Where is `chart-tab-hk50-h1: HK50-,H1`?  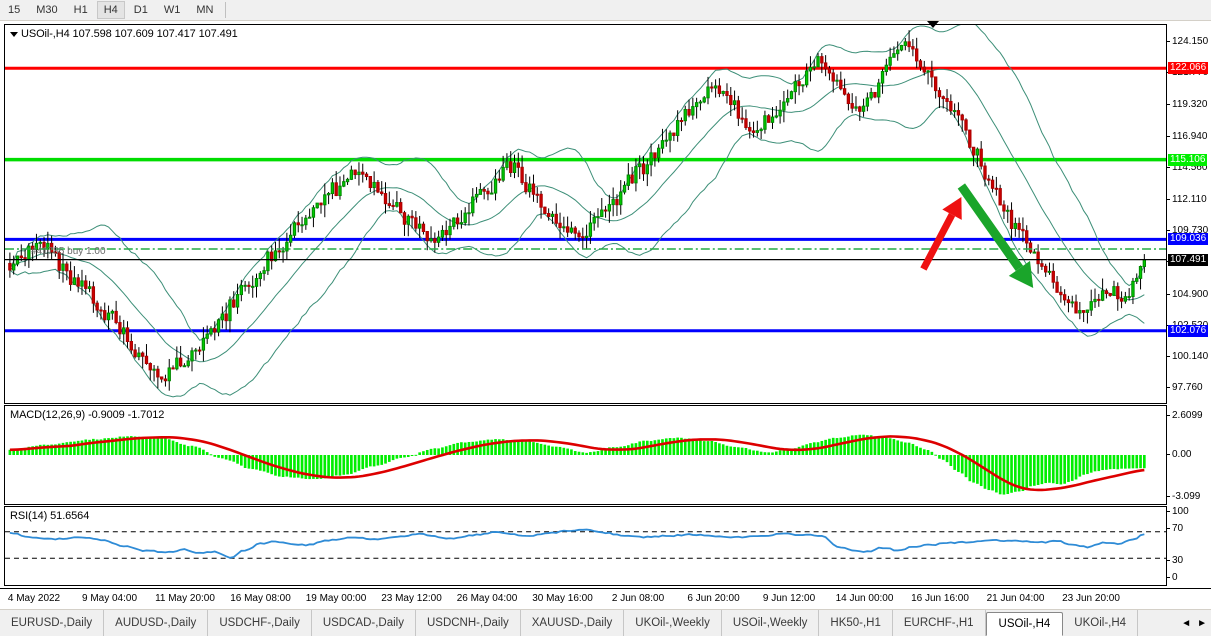
chart-tab-hk50-h1: HK50-,H1 is located at coordinates (856, 623).